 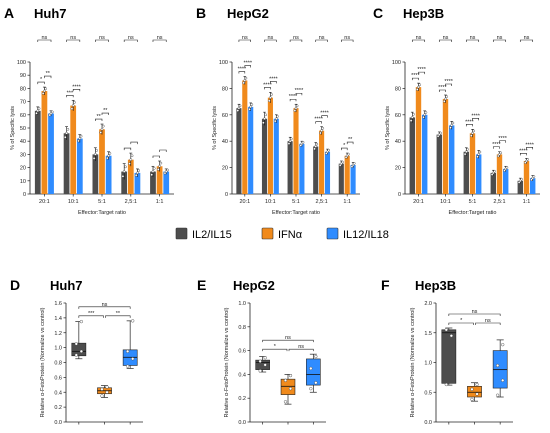 What do you see at coordinates (9, 13) in the screenshot?
I see `panel-label-a: A` at bounding box center [9, 13].